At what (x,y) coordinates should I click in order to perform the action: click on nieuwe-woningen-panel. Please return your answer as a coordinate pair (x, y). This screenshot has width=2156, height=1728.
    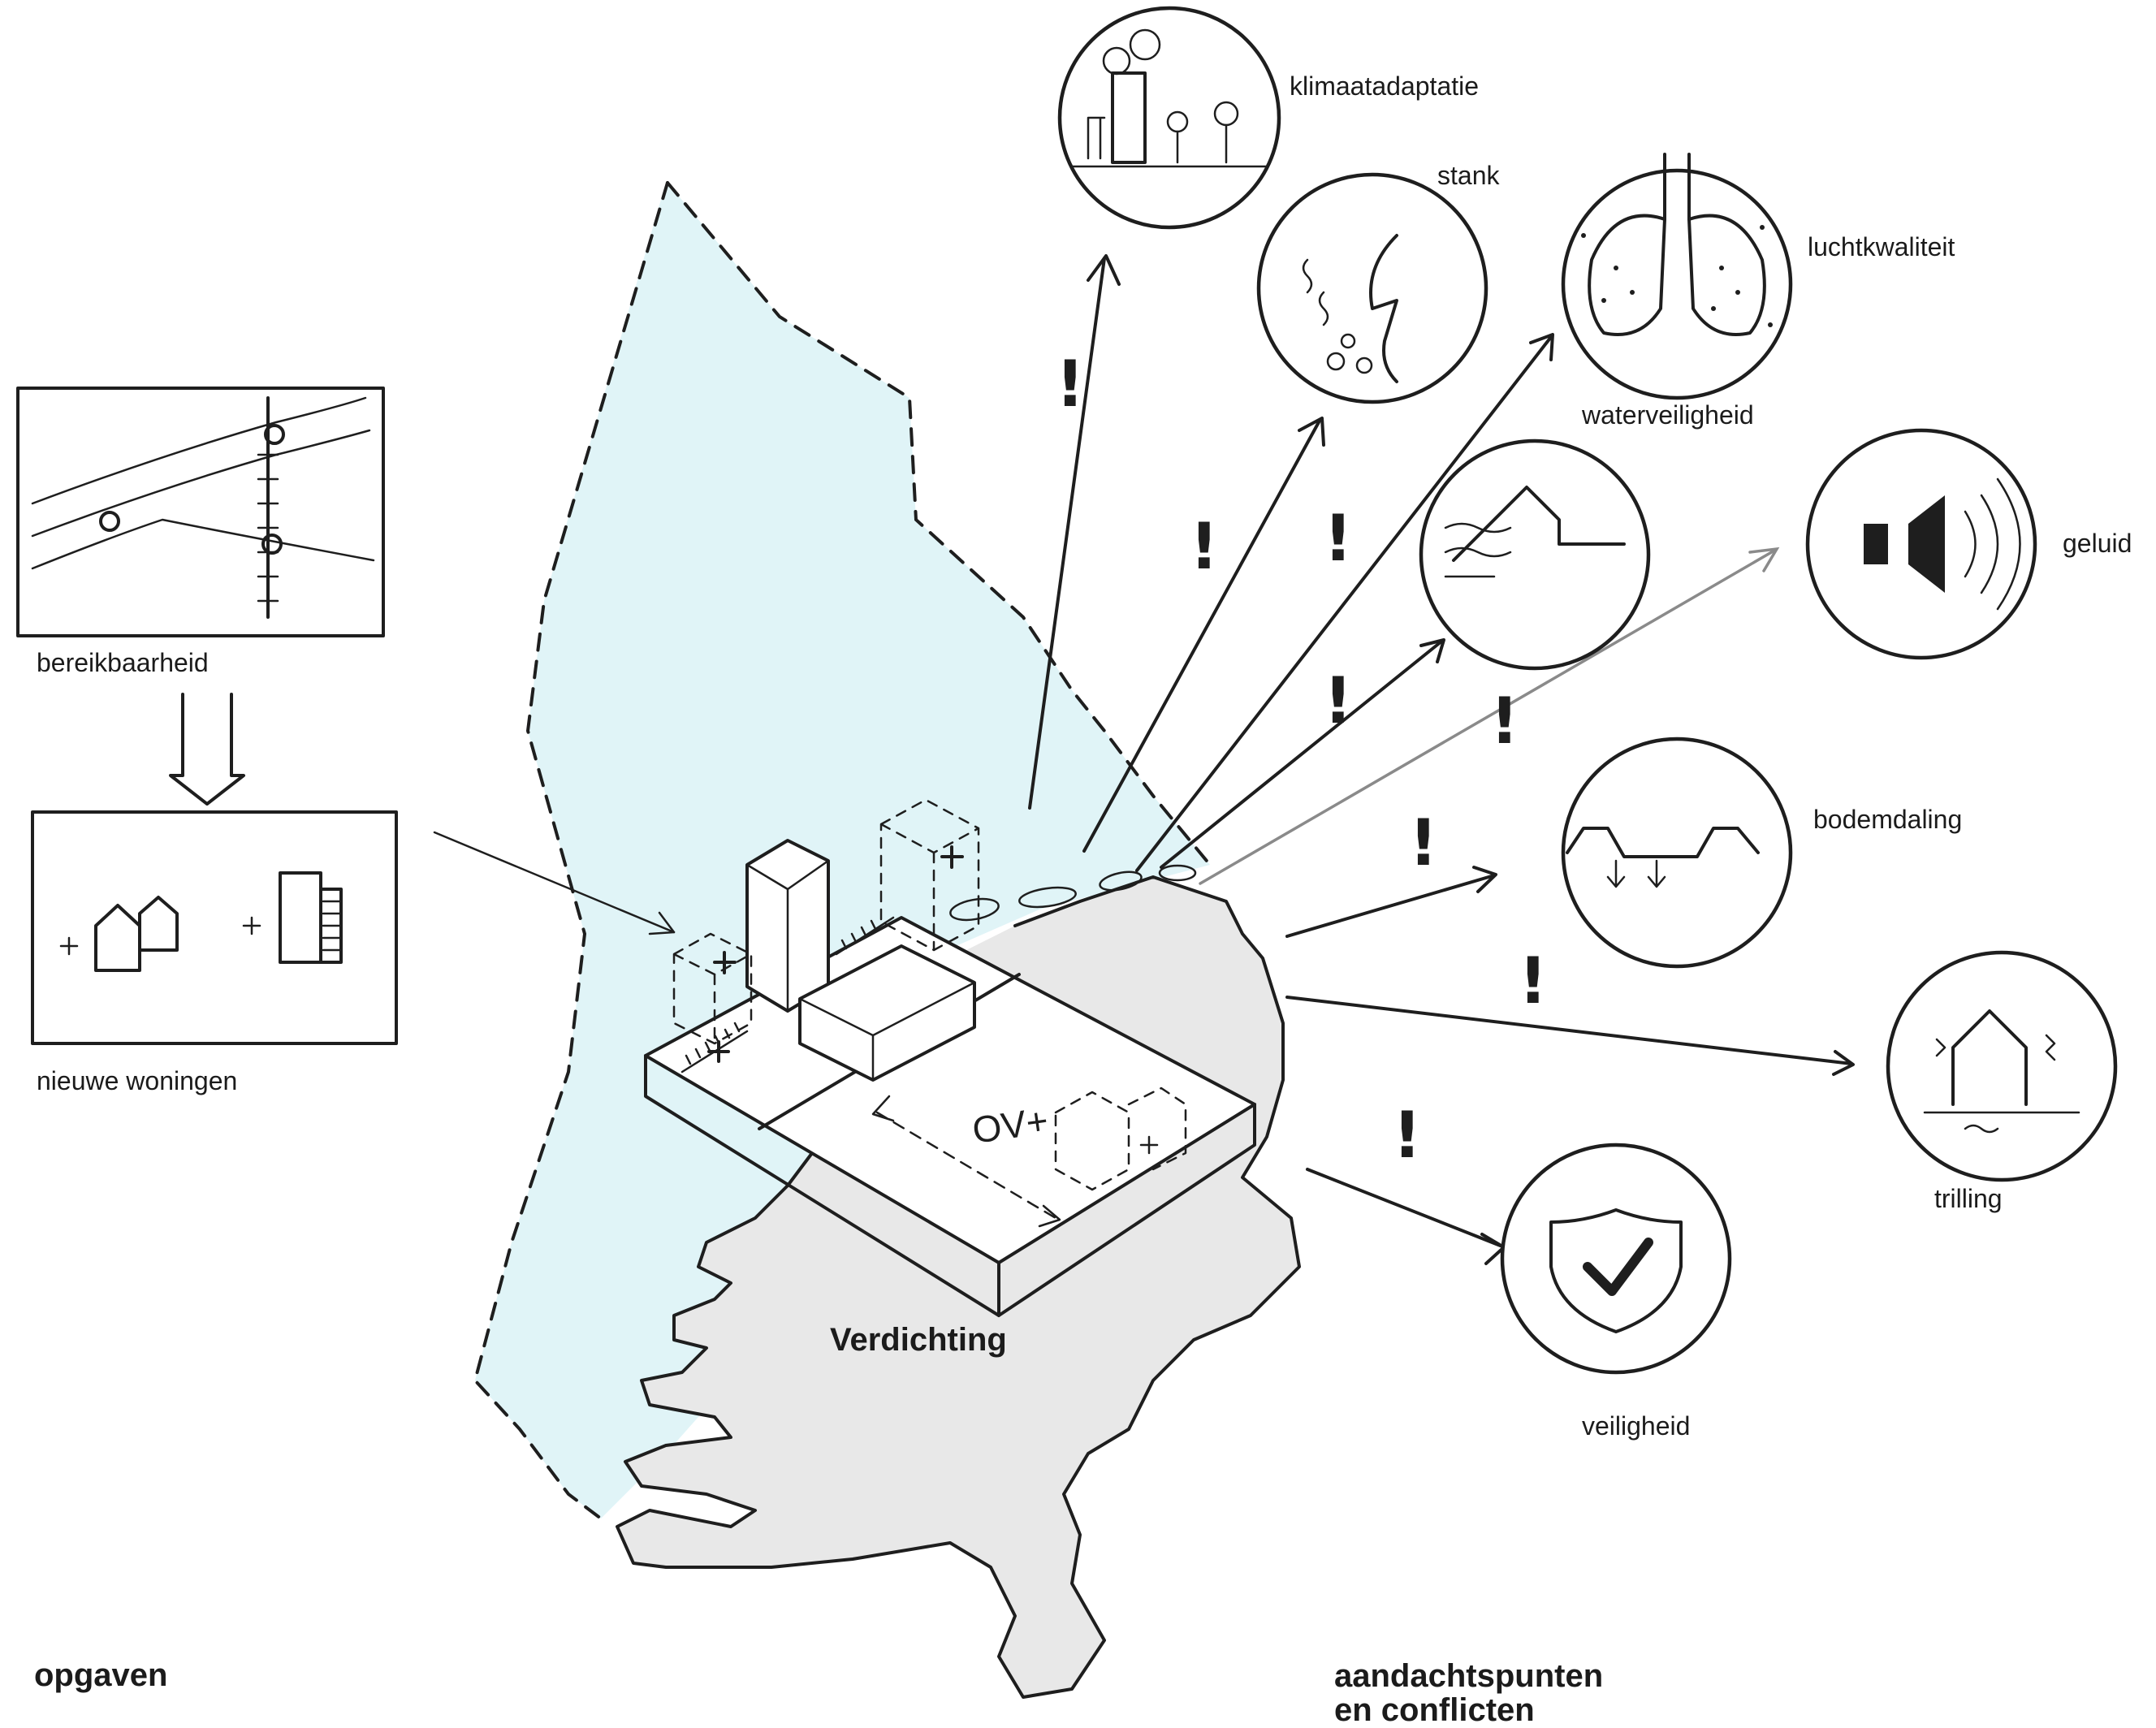
    Looking at the image, I should click on (214, 927).